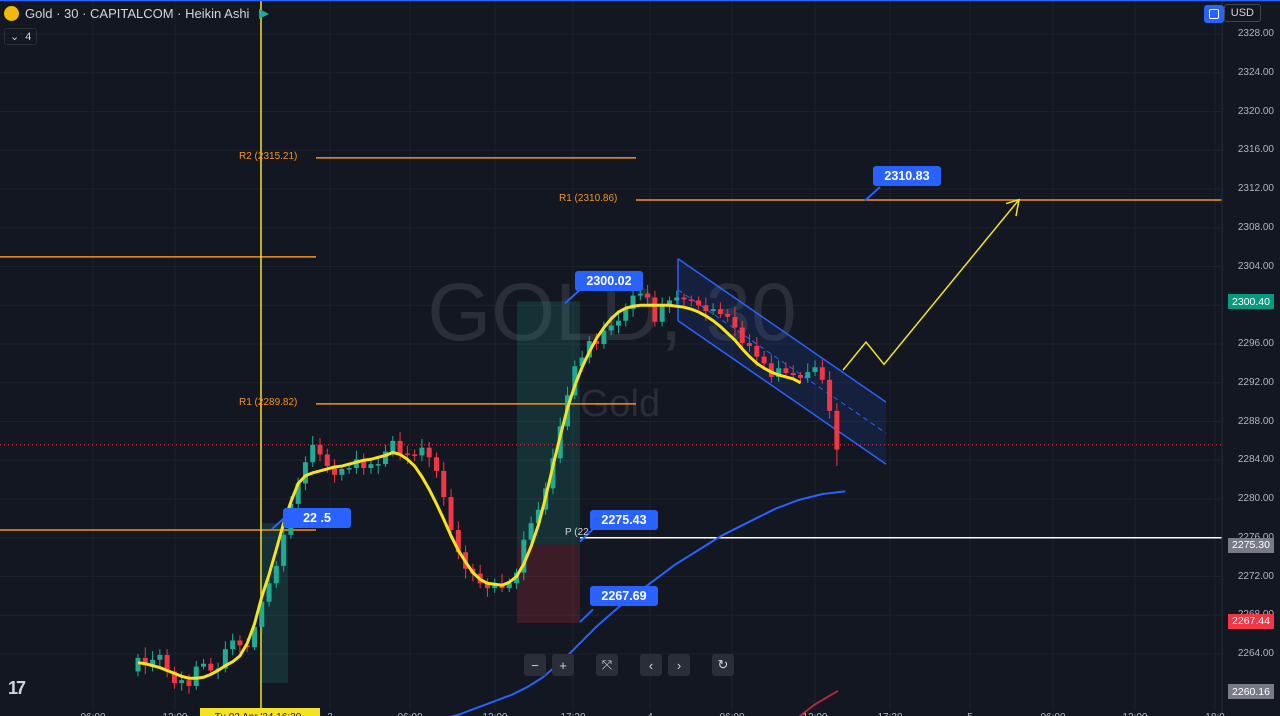 The width and height of the screenshot is (1280, 716). I want to click on callout-label: 2267.69, so click(624, 596).